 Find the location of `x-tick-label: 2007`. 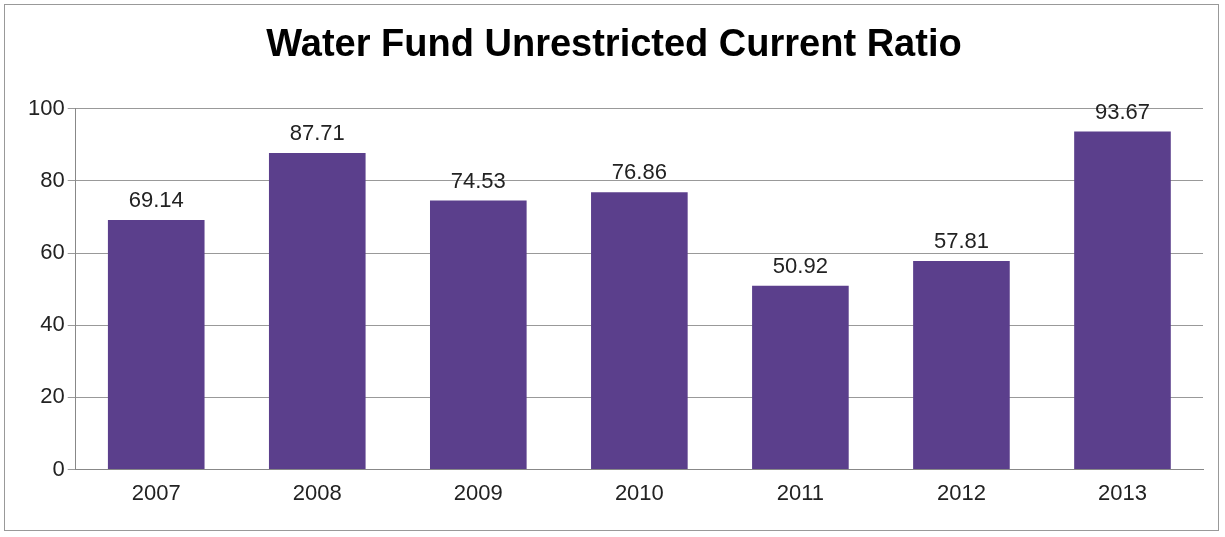

x-tick-label: 2007 is located at coordinates (156, 492).